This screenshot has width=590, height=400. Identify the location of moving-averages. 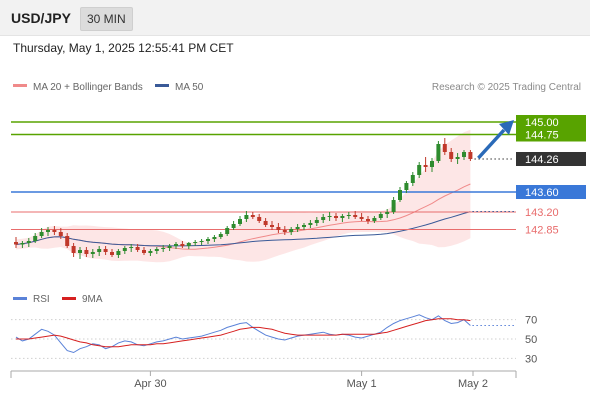
(243, 216).